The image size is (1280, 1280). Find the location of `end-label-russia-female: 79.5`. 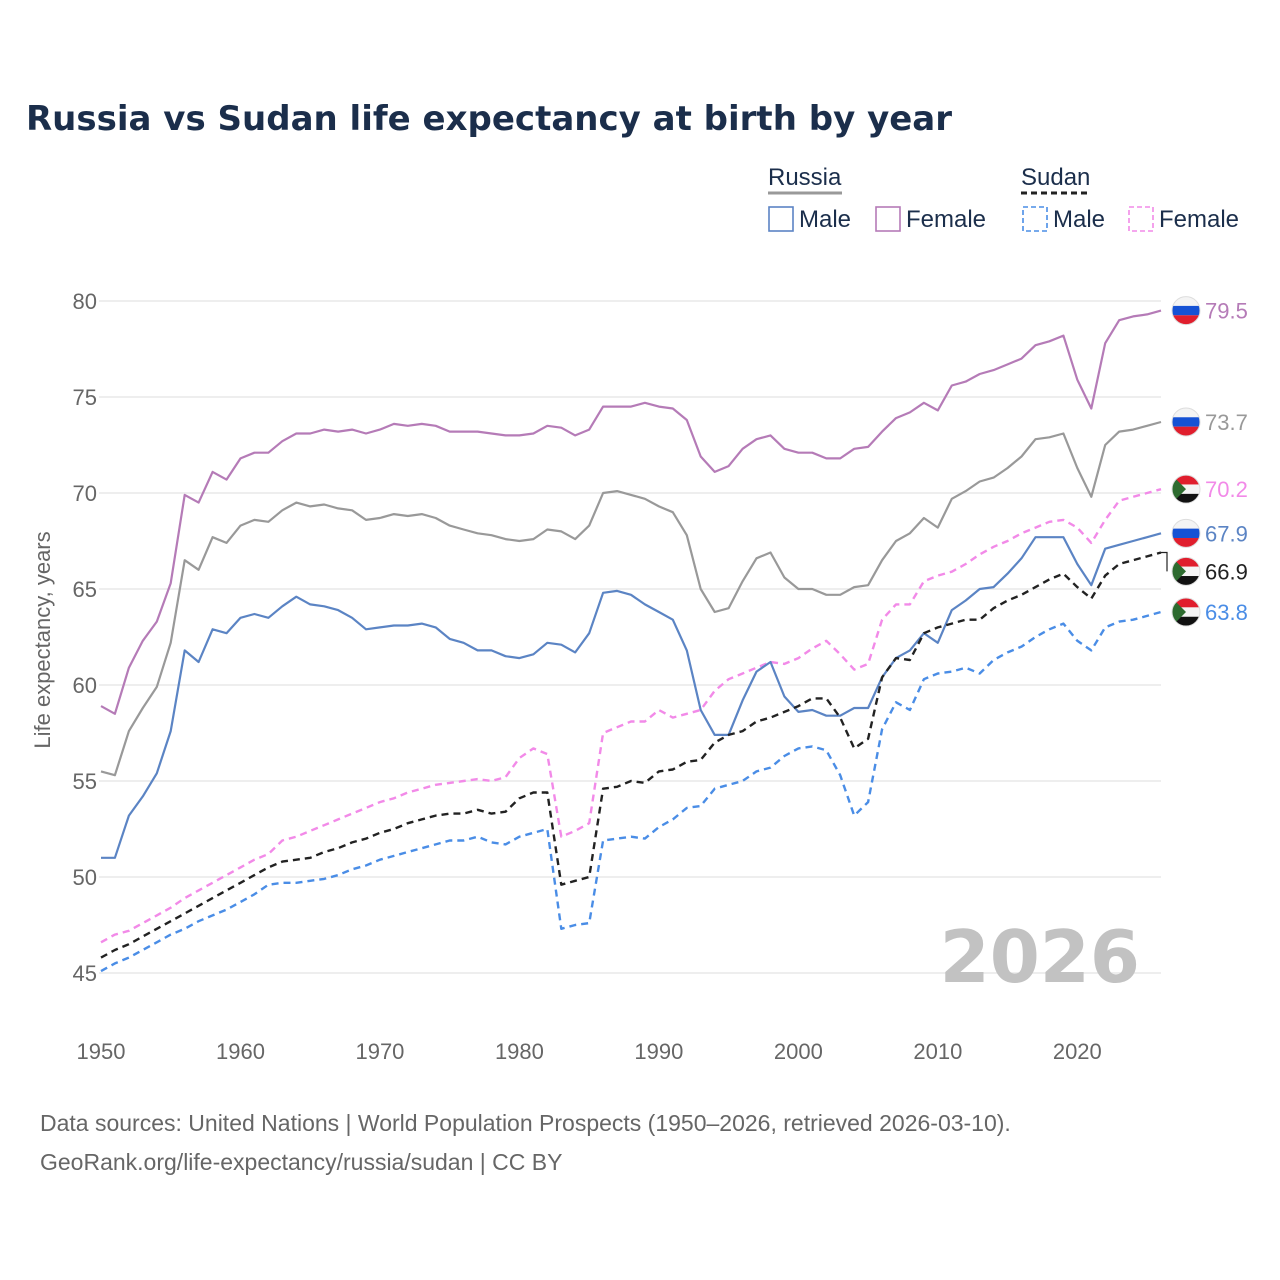

end-label-russia-female: 79.5 is located at coordinates (1226, 311).